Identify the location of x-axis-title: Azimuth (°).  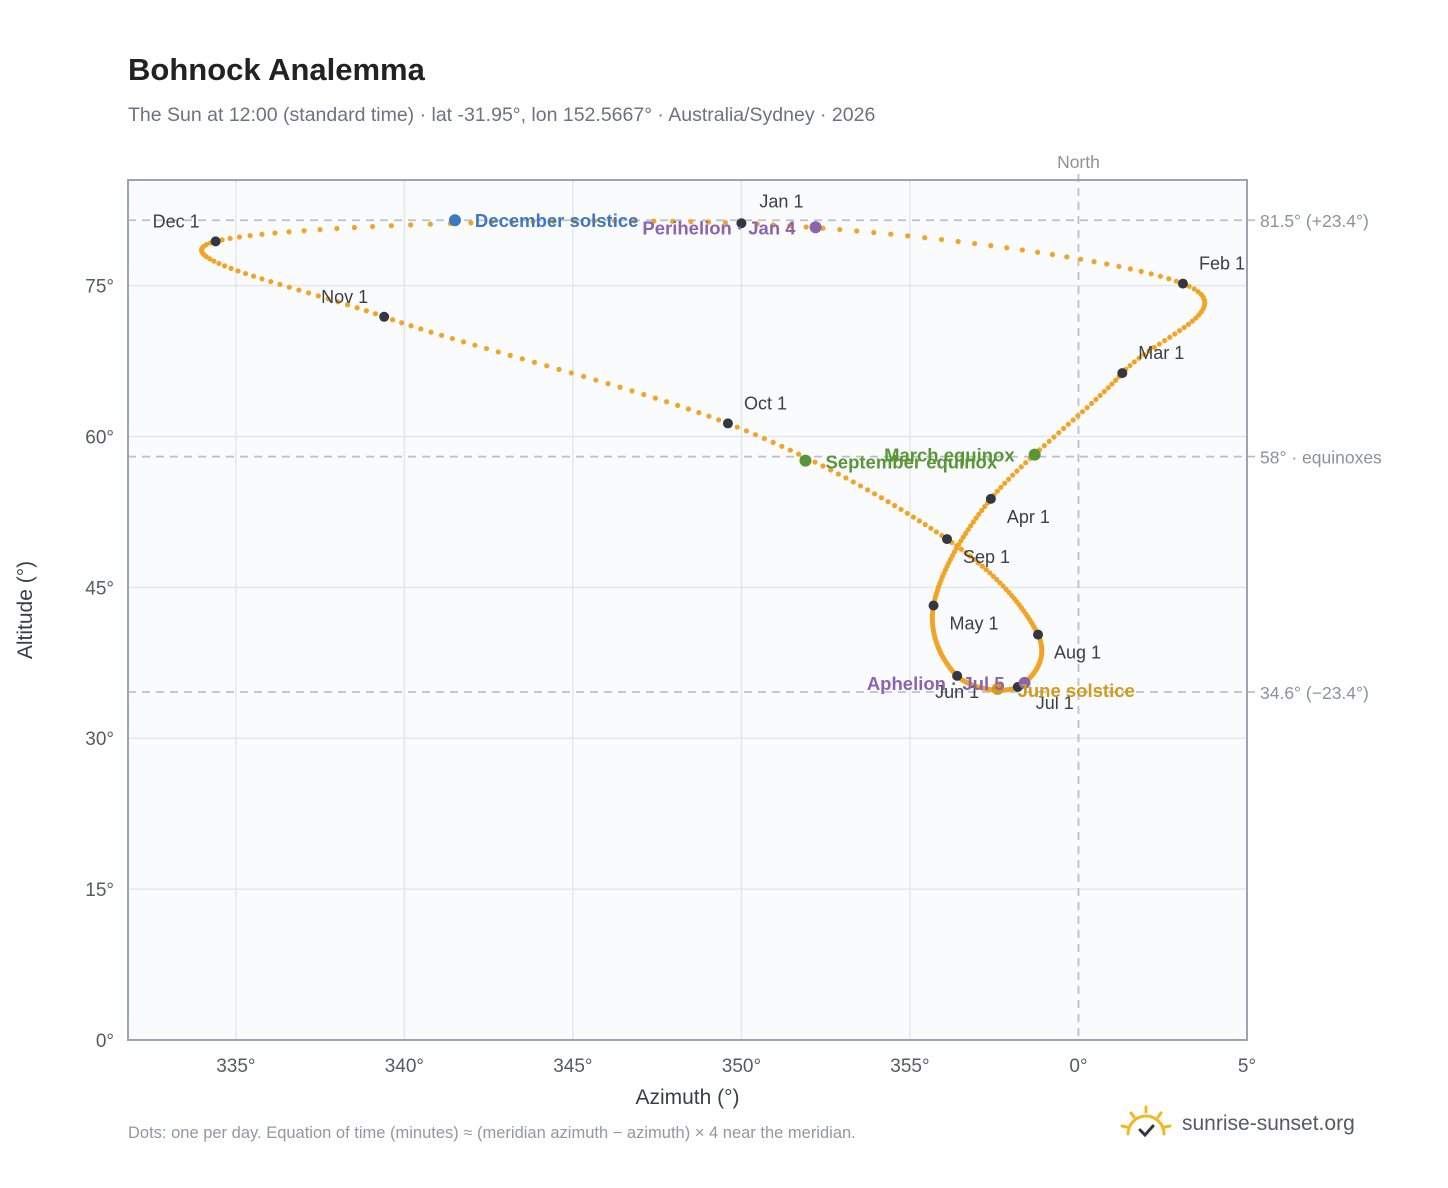
(687, 1097).